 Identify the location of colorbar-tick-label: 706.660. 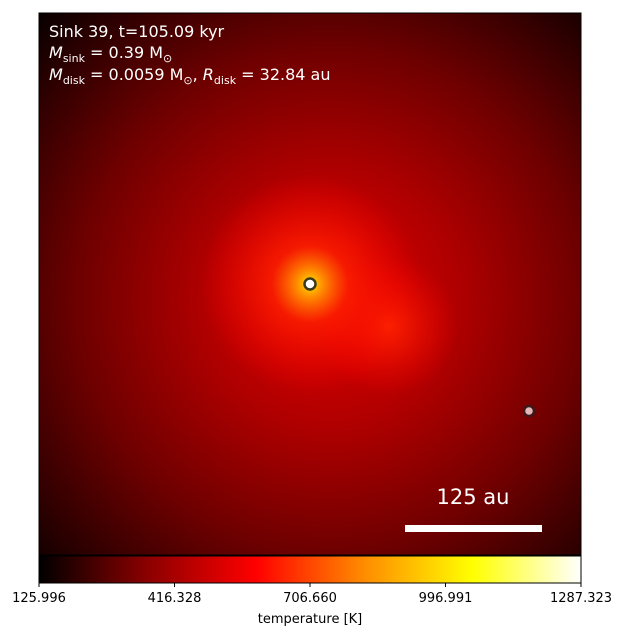
(310, 598).